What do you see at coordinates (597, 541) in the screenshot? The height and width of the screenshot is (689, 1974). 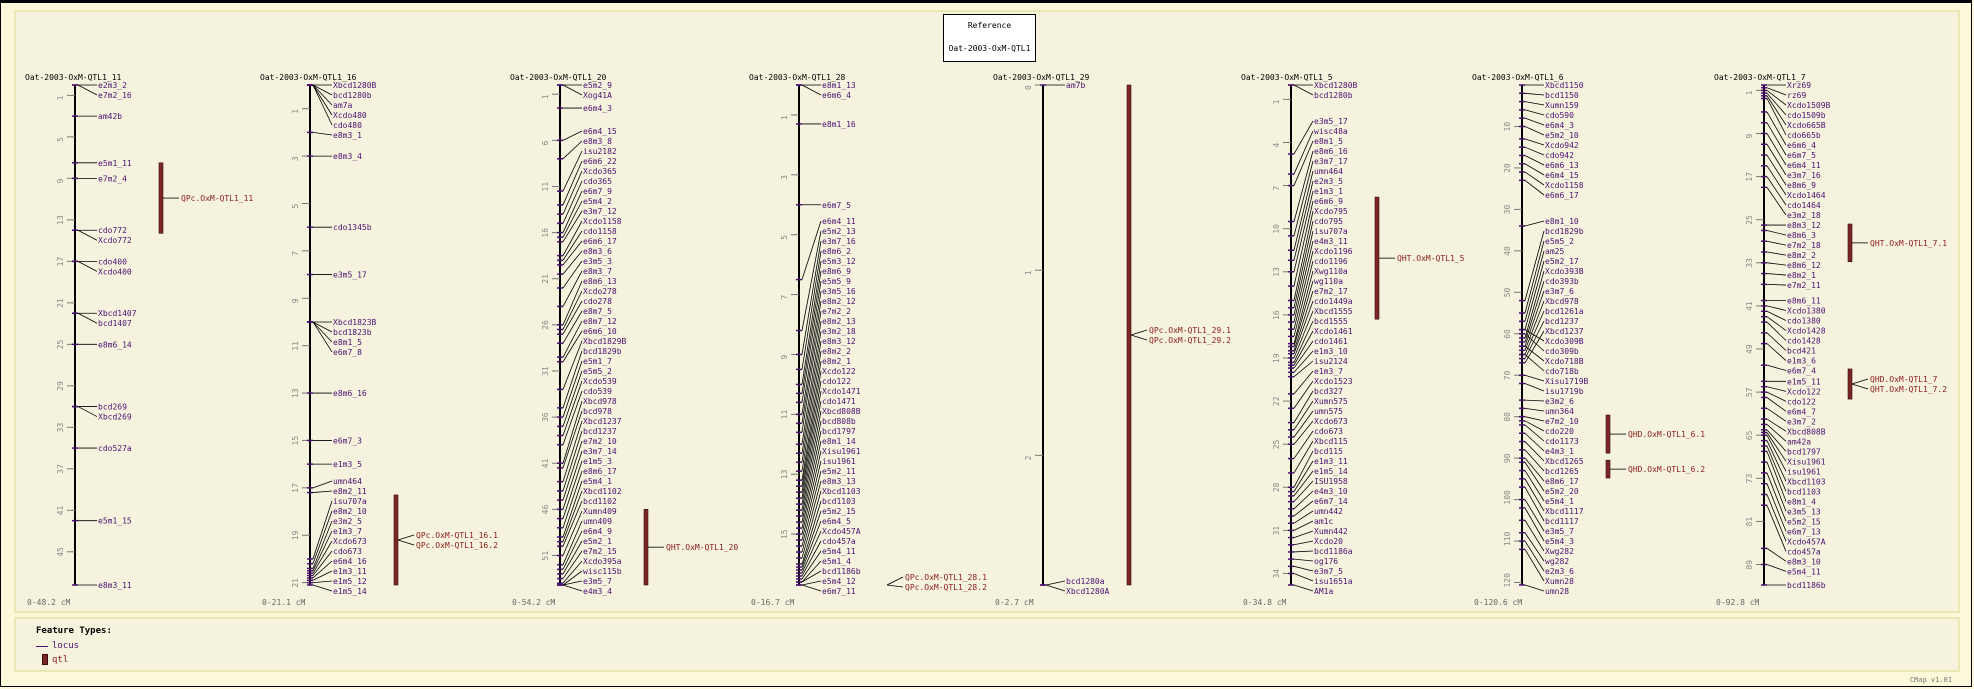 I see `marker-label: e5m2_1` at bounding box center [597, 541].